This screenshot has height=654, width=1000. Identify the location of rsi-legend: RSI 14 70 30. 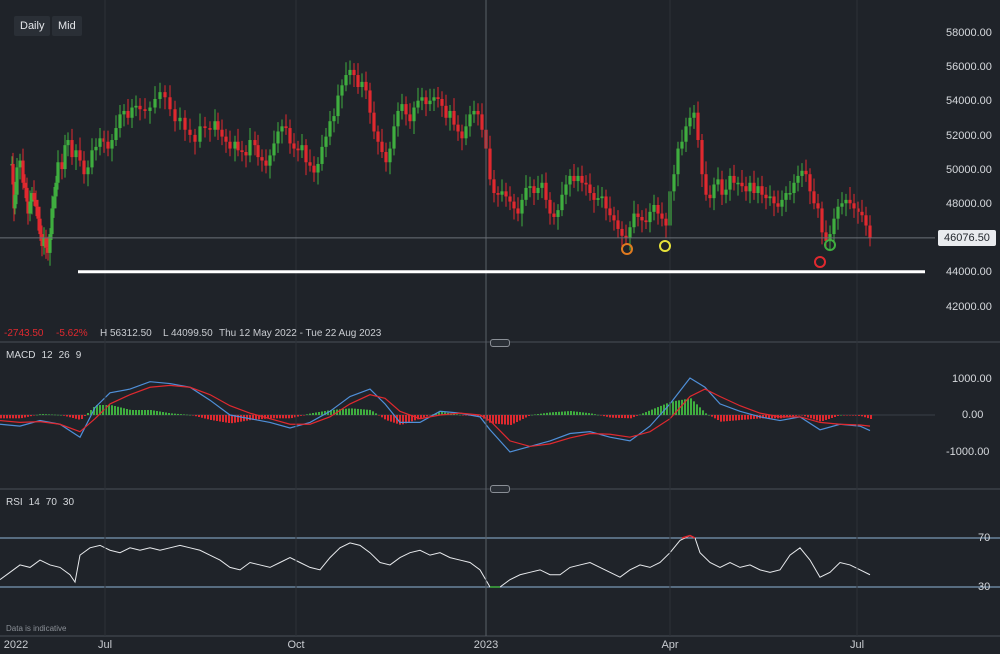
(40, 502).